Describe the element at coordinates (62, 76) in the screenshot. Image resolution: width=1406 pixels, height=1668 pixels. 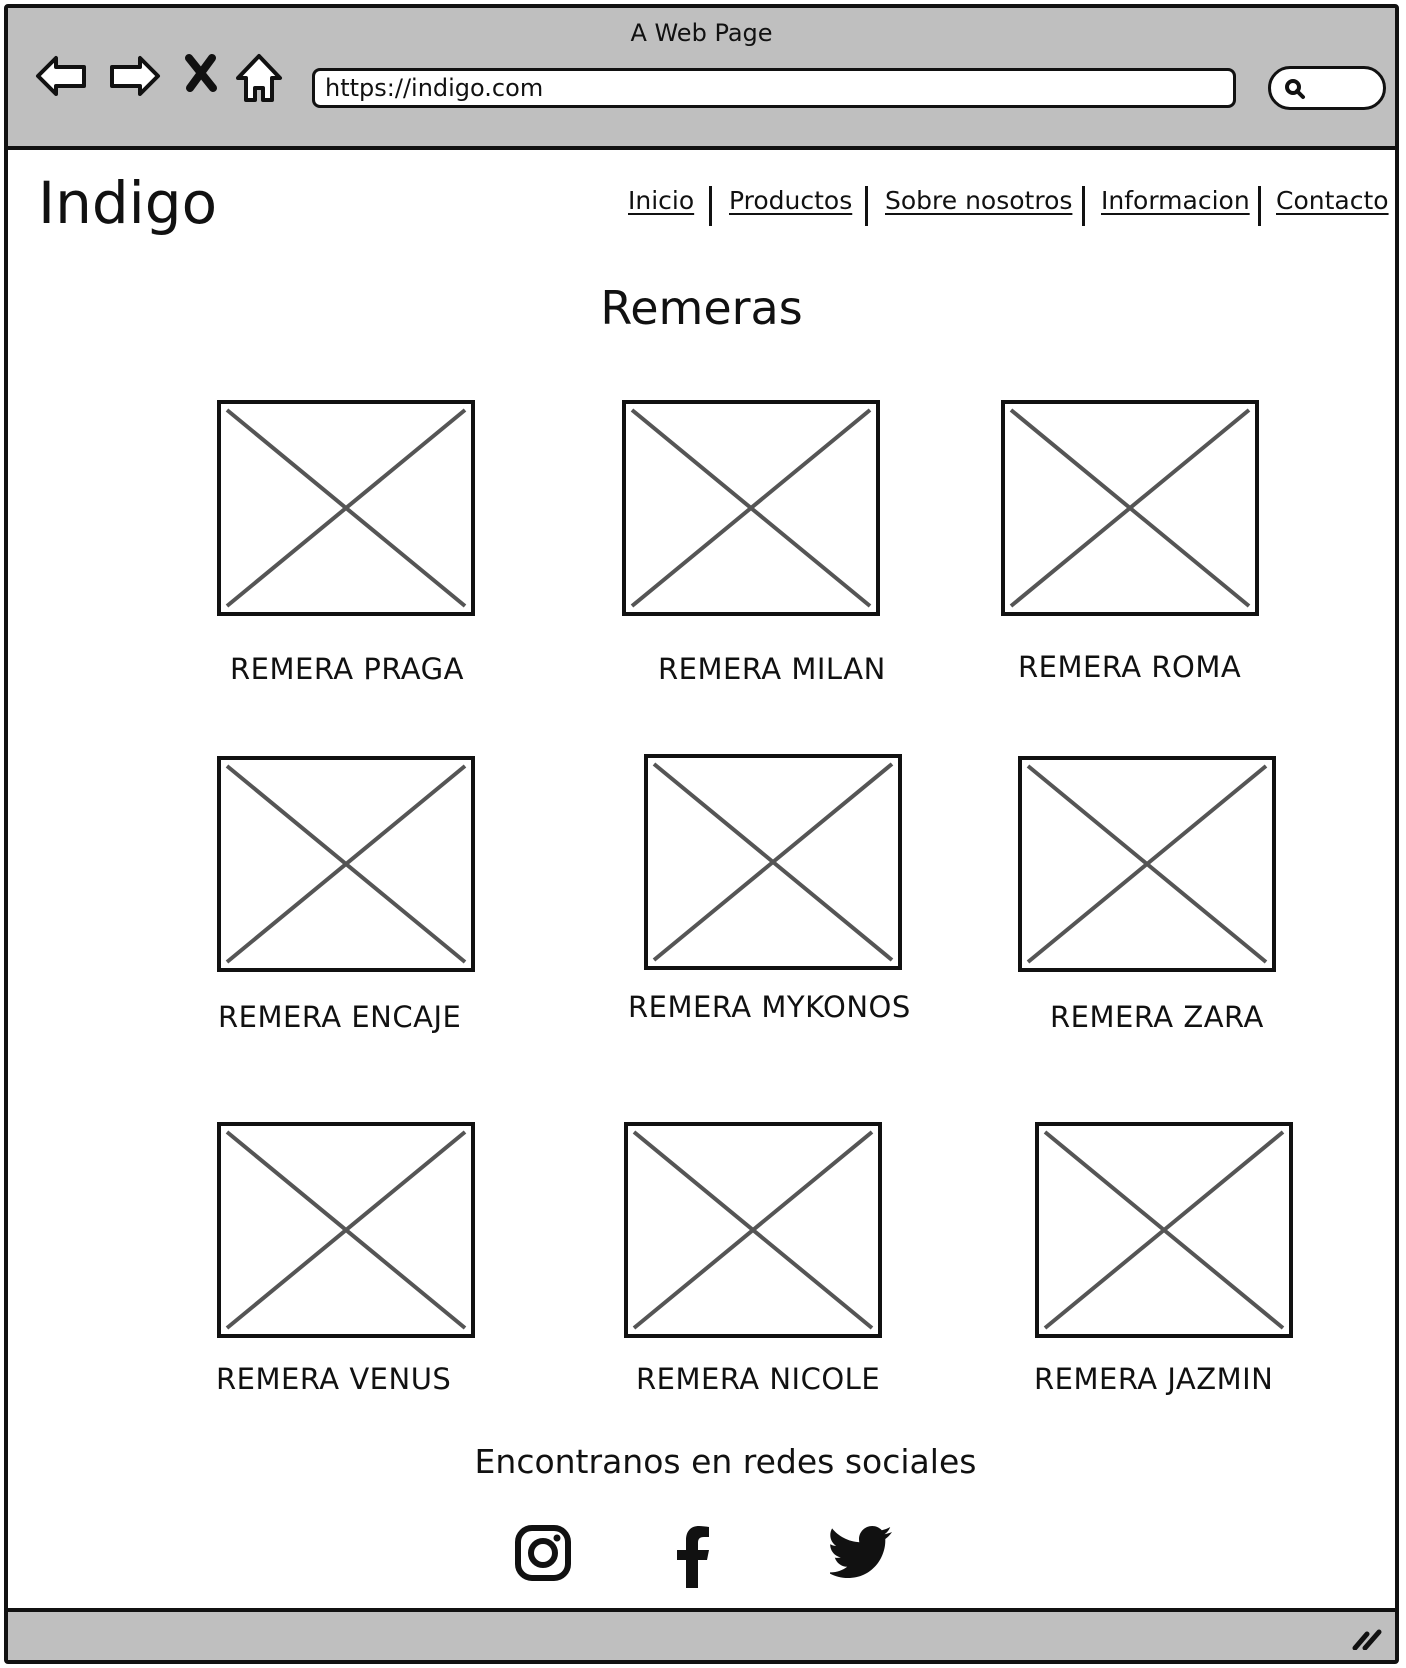
I see `back-arrow-icon` at that location.